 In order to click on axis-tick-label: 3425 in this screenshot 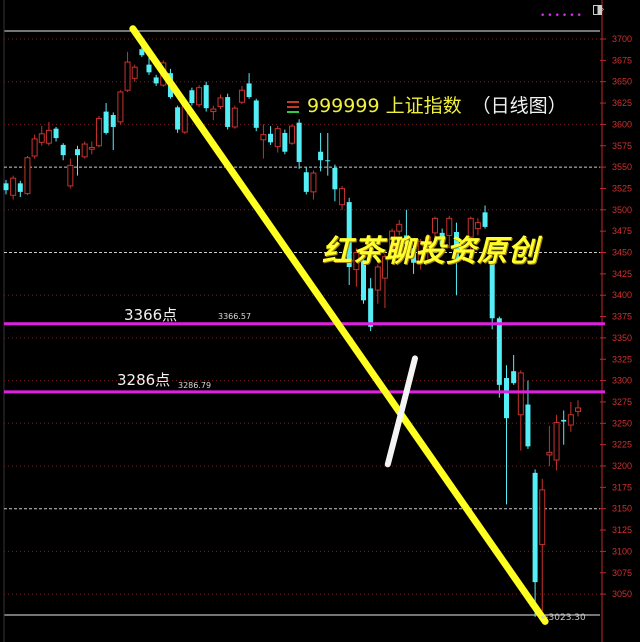, I will do `click(622, 274)`.